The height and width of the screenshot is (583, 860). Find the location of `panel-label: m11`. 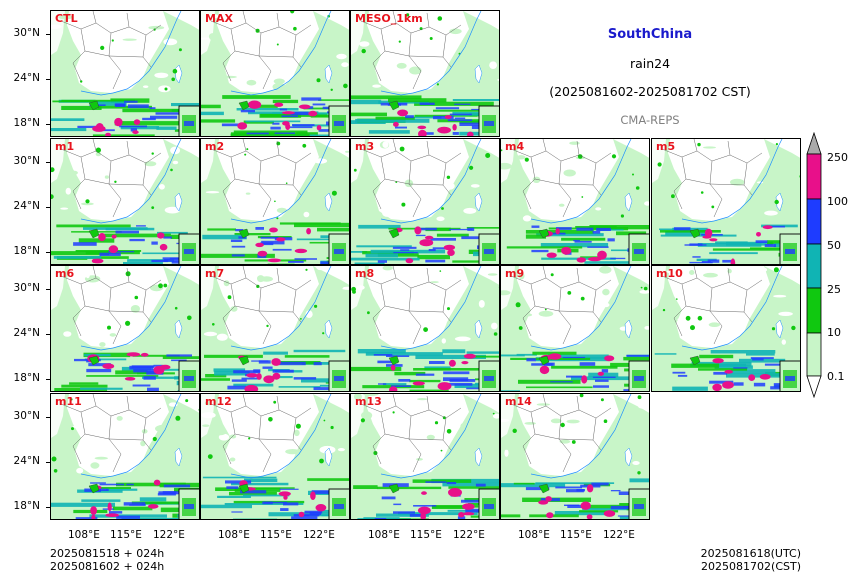

panel-label: m11 is located at coordinates (68, 401).